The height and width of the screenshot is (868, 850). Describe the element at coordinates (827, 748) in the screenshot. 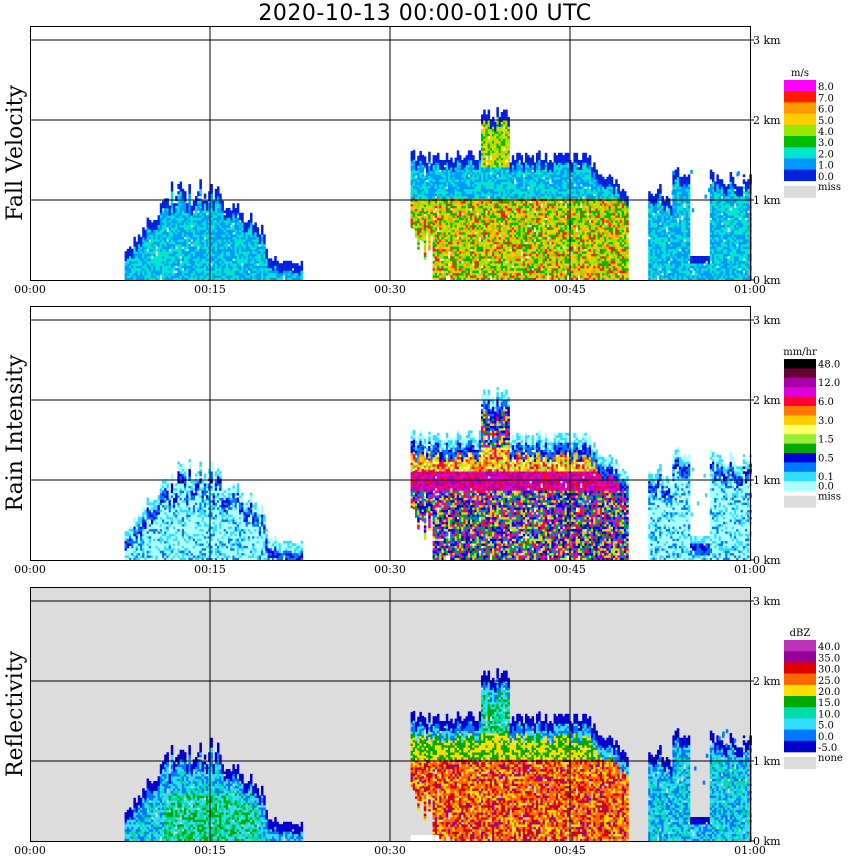

I see `colorbar-label: -5.0` at that location.